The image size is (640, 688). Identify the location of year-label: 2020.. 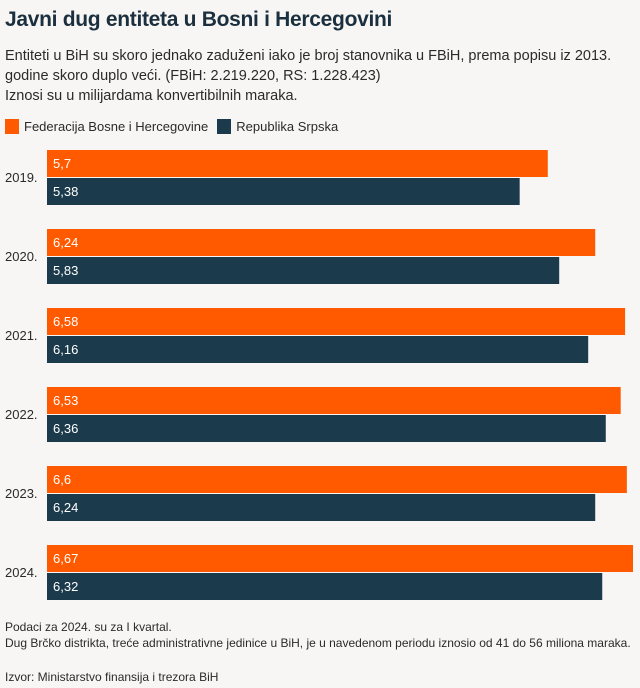
(21, 256).